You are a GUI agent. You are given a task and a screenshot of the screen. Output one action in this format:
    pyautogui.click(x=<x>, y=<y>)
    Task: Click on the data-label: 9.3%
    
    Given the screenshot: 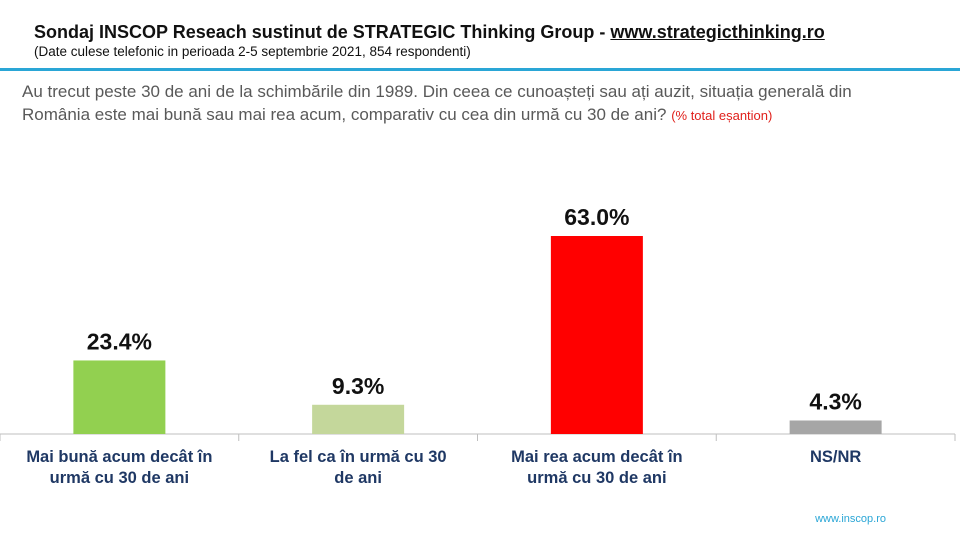 What is the action you would take?
    pyautogui.click(x=358, y=386)
    